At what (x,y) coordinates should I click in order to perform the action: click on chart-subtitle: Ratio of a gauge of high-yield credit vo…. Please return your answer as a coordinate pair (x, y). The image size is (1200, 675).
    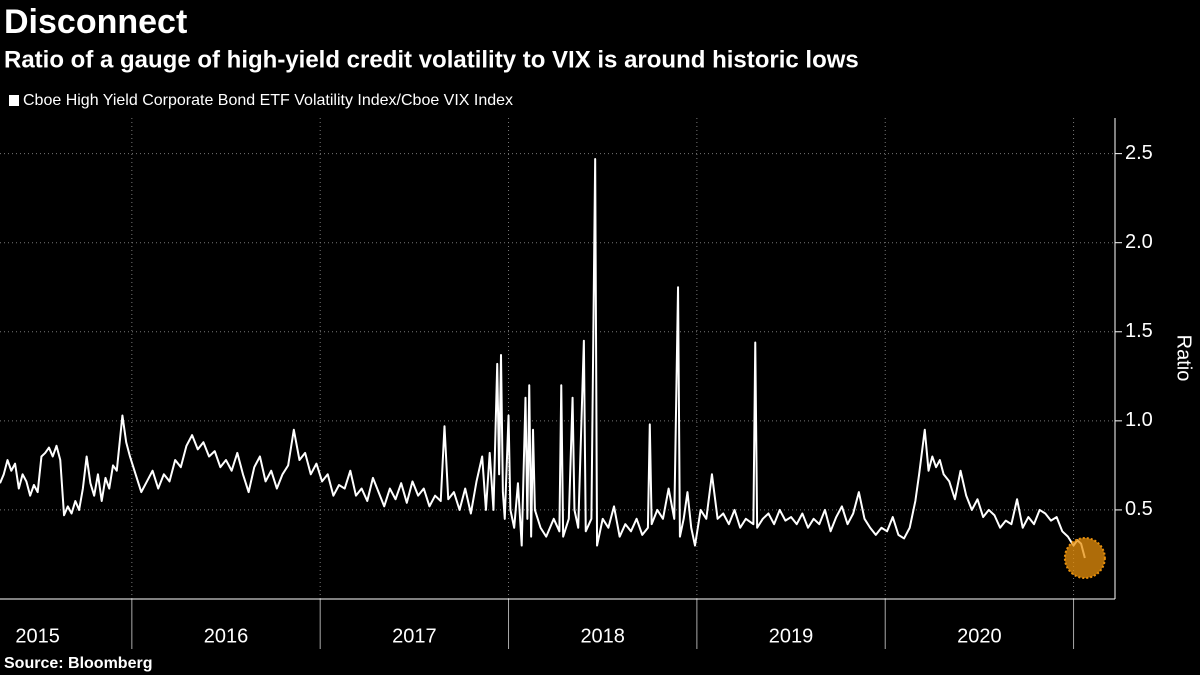
    Looking at the image, I should click on (431, 59).